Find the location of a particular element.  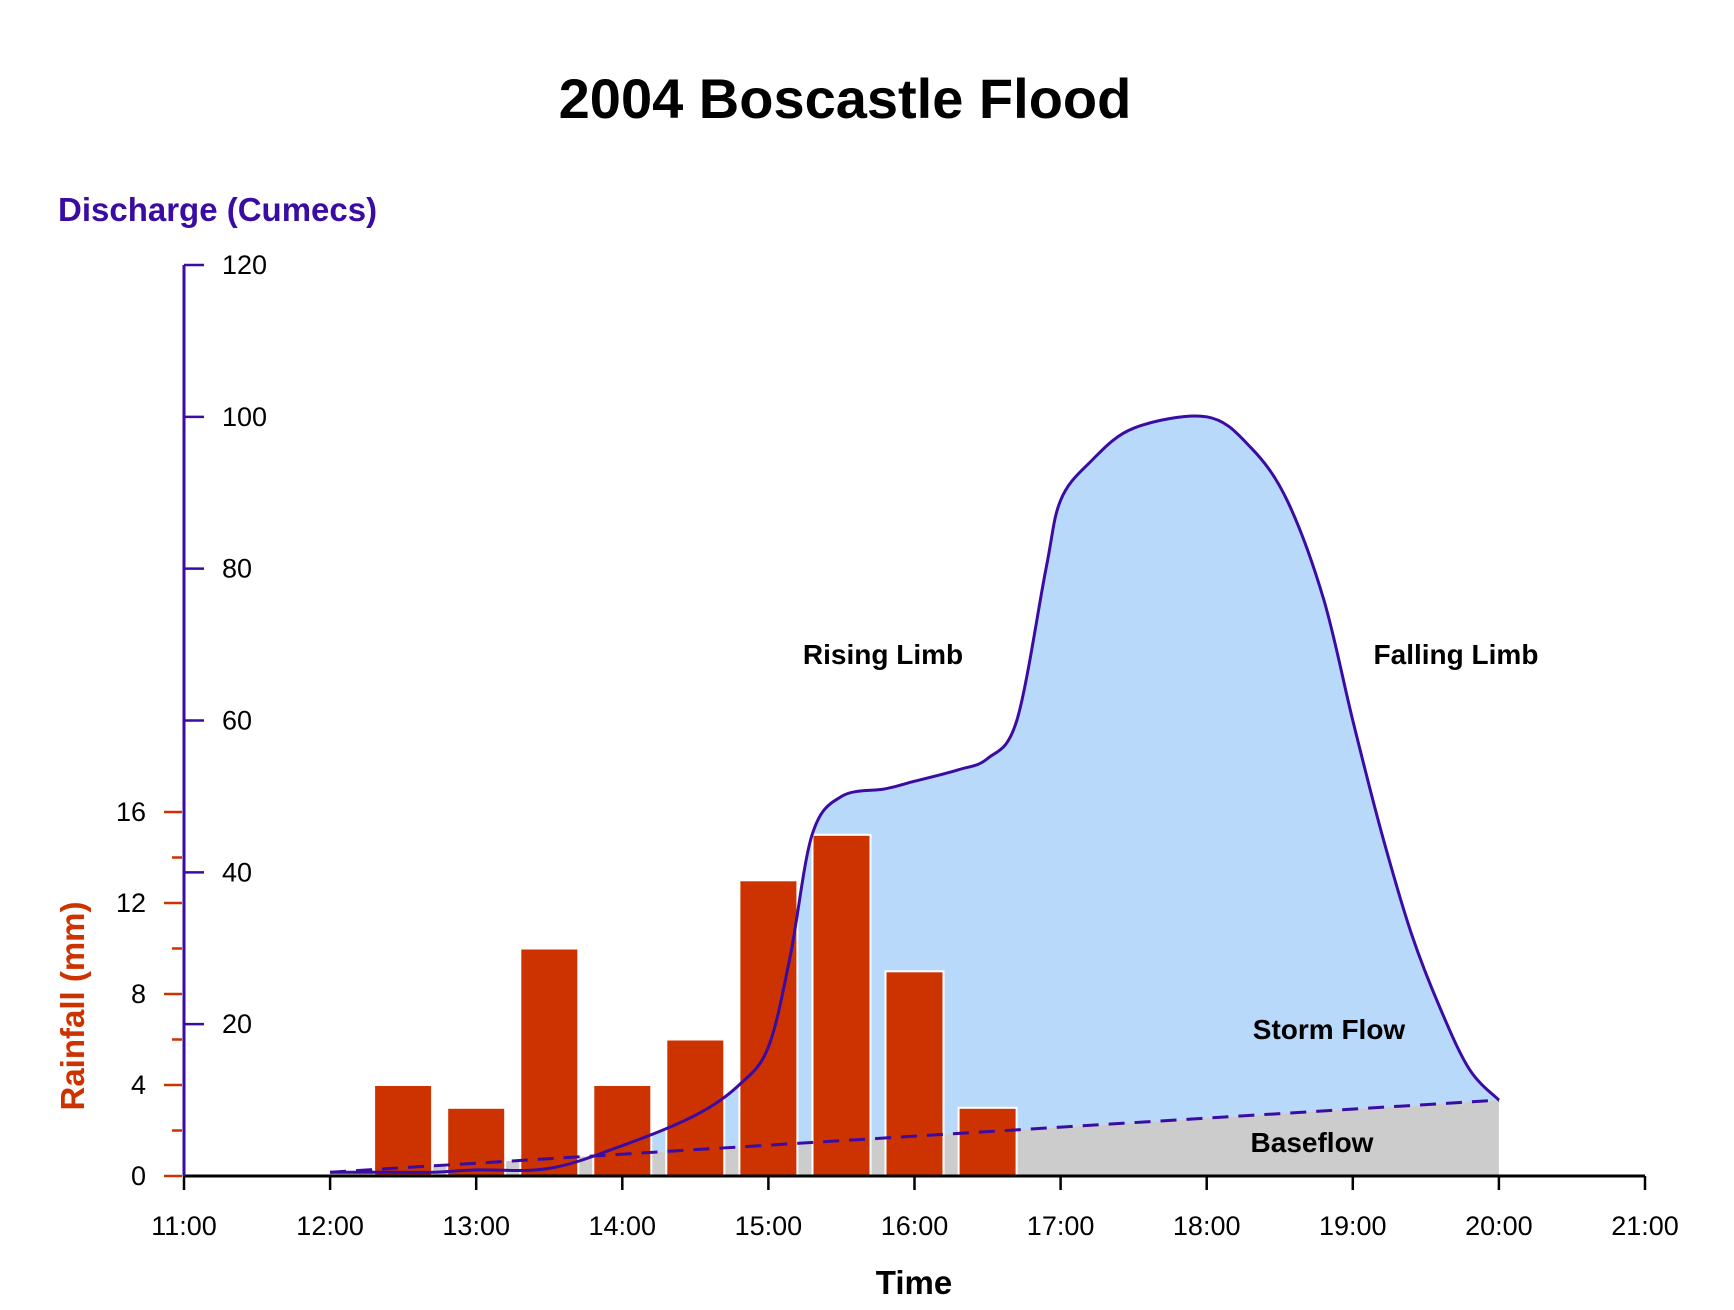

falling-limb-label: Falling Limb is located at coordinates (1456, 654).